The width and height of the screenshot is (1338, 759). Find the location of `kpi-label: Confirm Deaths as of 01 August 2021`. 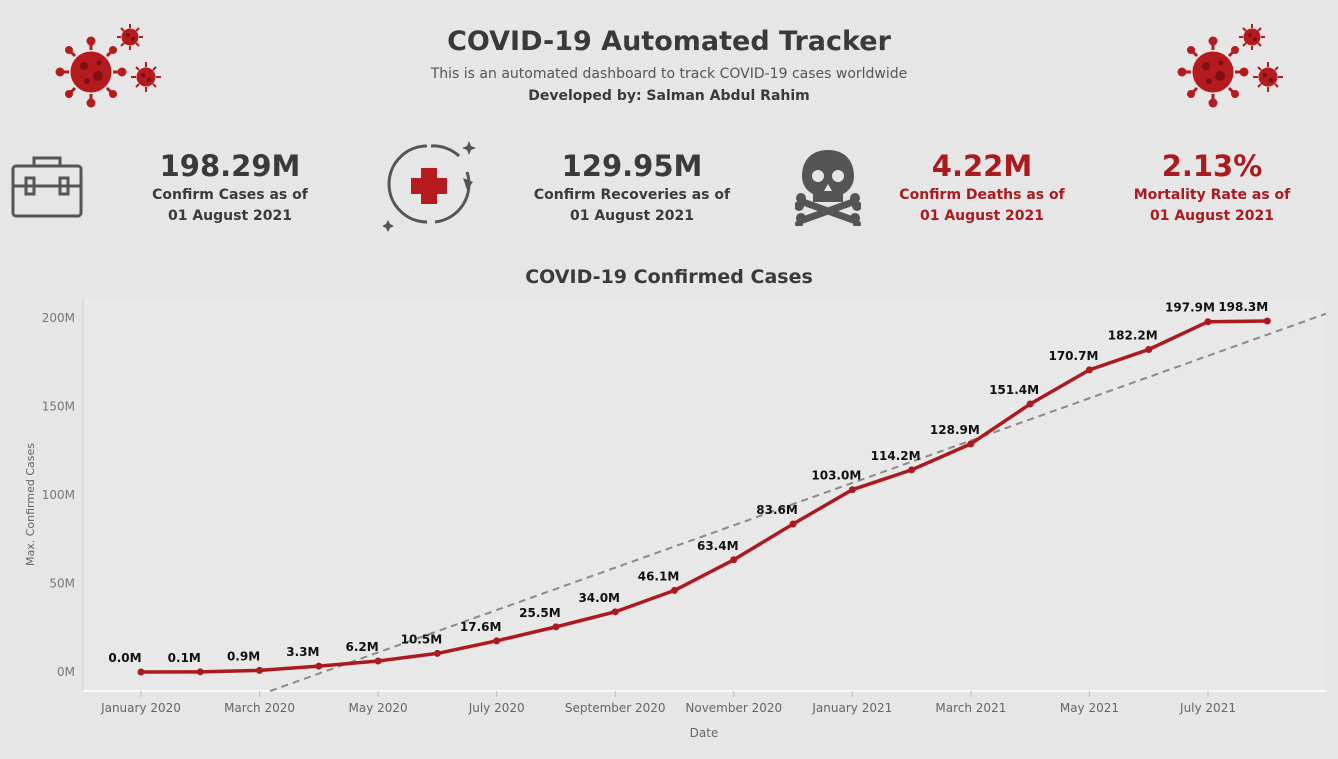

kpi-label: Confirm Deaths as of 01 August 2021 is located at coordinates (982, 206).